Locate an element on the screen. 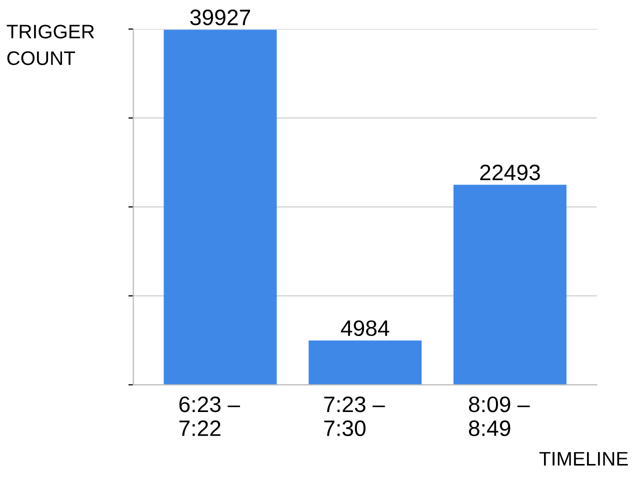 The image size is (635, 484). x-tick-label: 8:09 – 8:49 is located at coordinates (499, 416).